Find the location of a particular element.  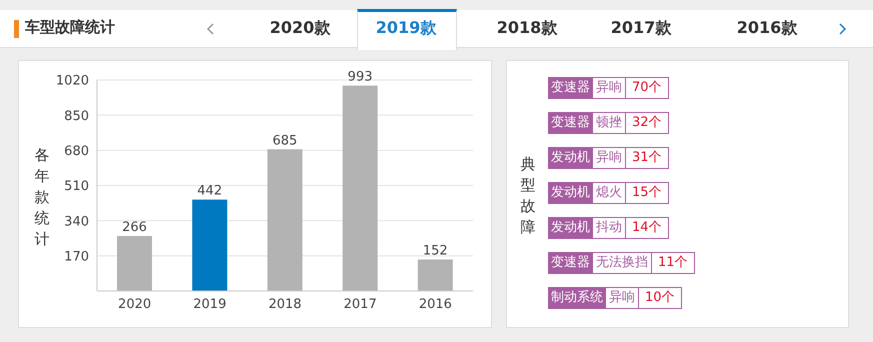

x-tick-label: 2018 is located at coordinates (285, 304).